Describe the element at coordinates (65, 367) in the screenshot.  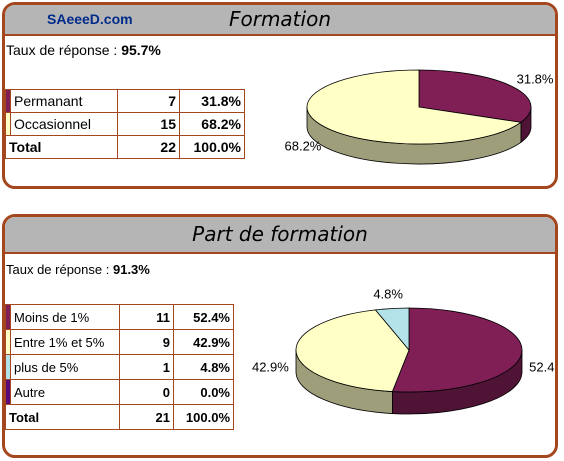
I see `legend-label: plus de 5%` at that location.